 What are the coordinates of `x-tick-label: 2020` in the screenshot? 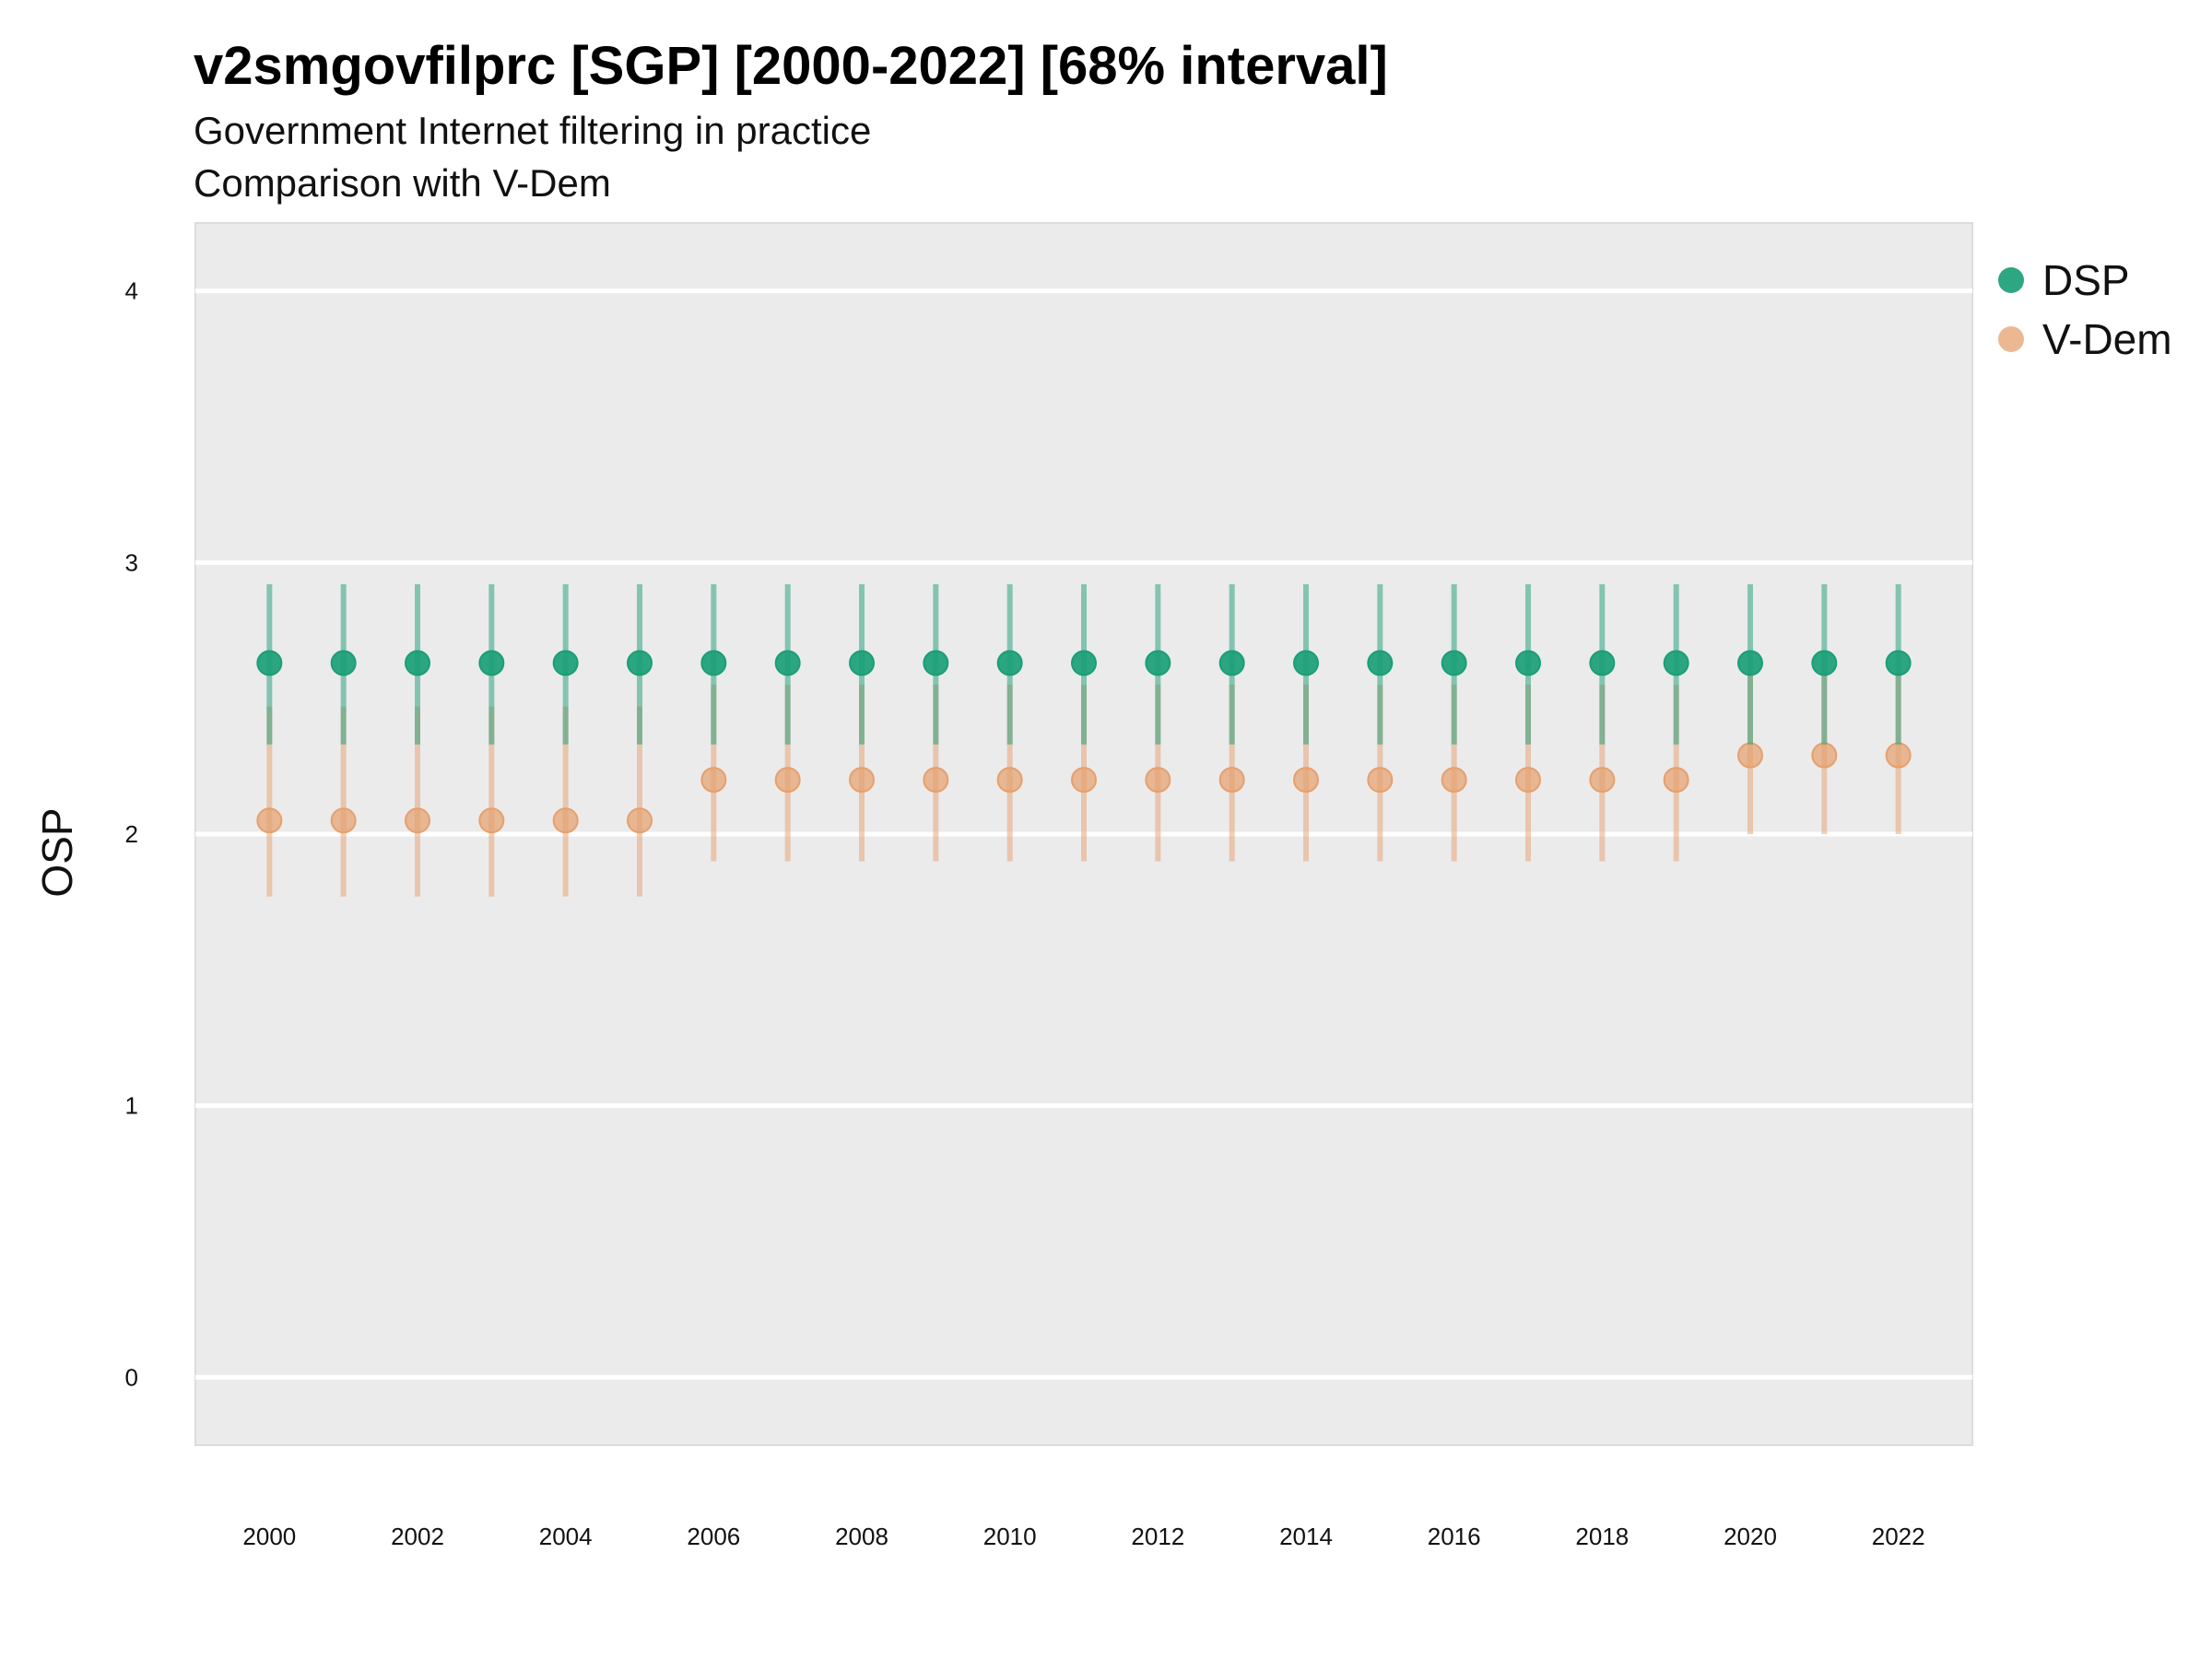 It's located at (1750, 1536).